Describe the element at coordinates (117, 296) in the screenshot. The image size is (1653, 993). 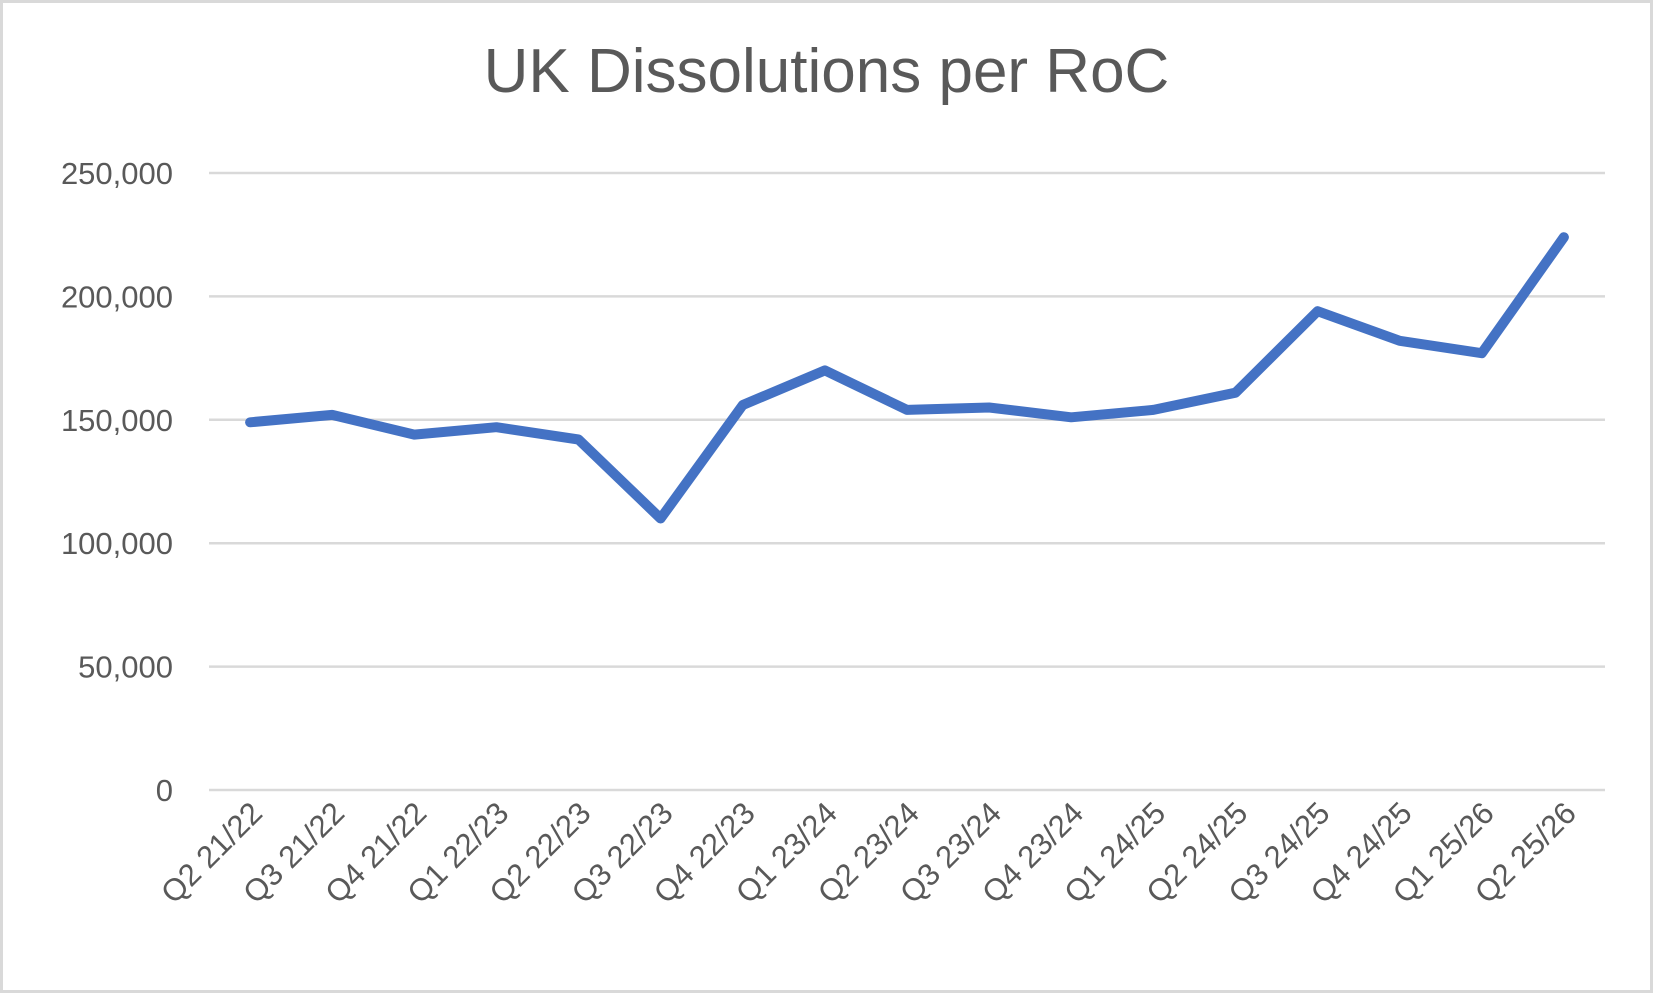
I see `y-axis-tick-label: 200,000` at that location.